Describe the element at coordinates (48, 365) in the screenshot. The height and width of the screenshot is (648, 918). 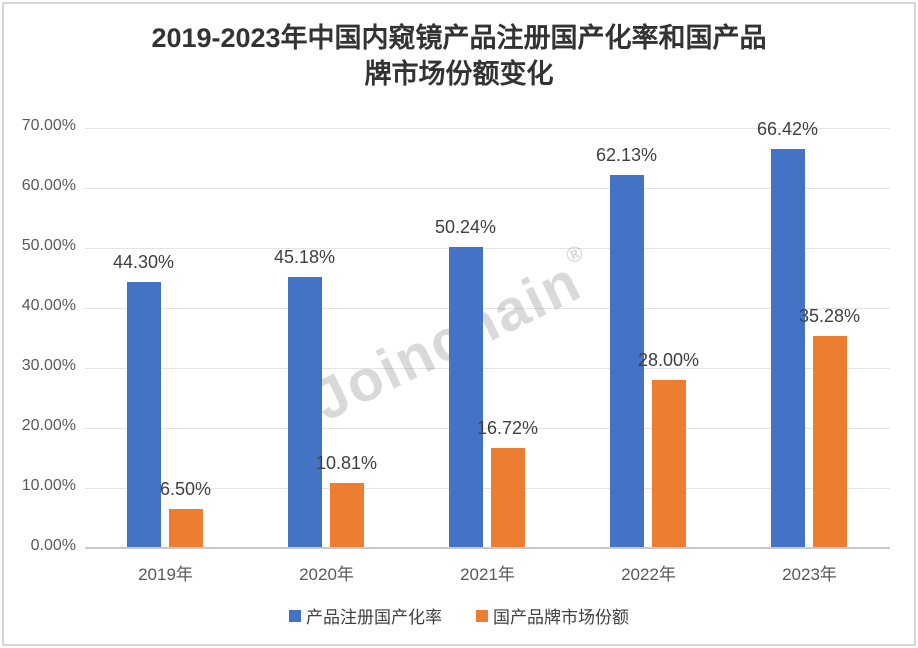
I see `y-axis-tick-30.00%: 30.00%` at that location.